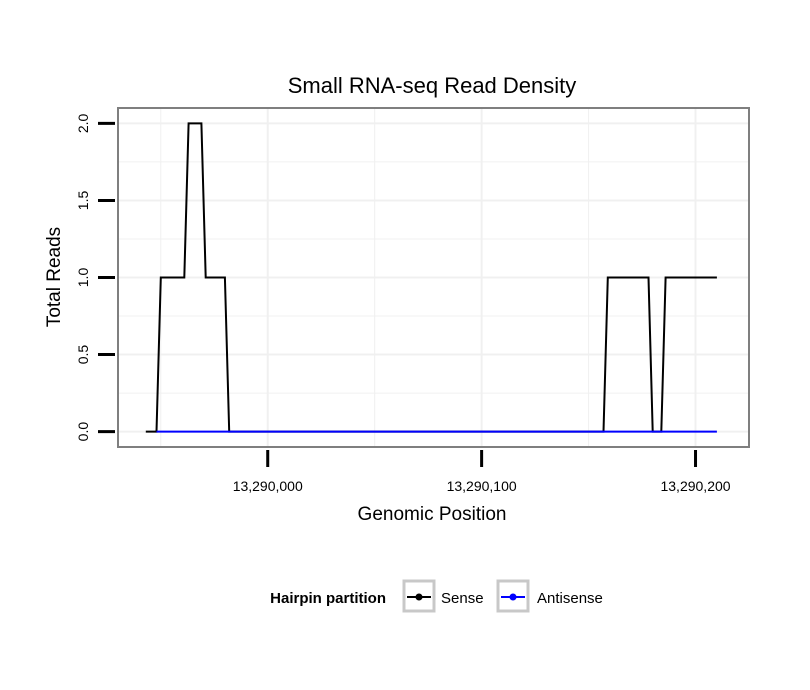  Describe the element at coordinates (83, 432) in the screenshot. I see `y-tick-label: 0.0` at that location.